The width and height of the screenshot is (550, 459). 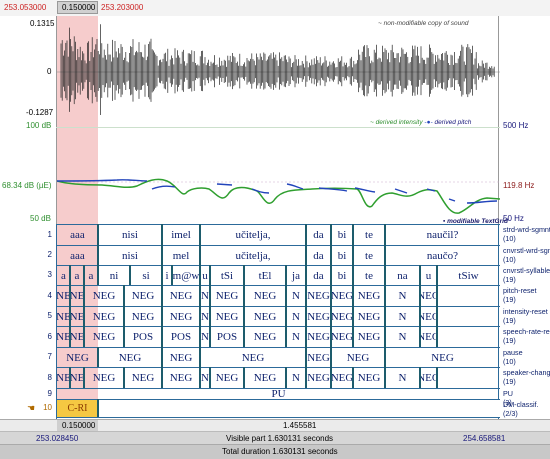 What do you see at coordinates (526, 255) in the screenshot?
I see `tier-name: cnvrstl-wrd-sgm (10)` at bounding box center [526, 255].